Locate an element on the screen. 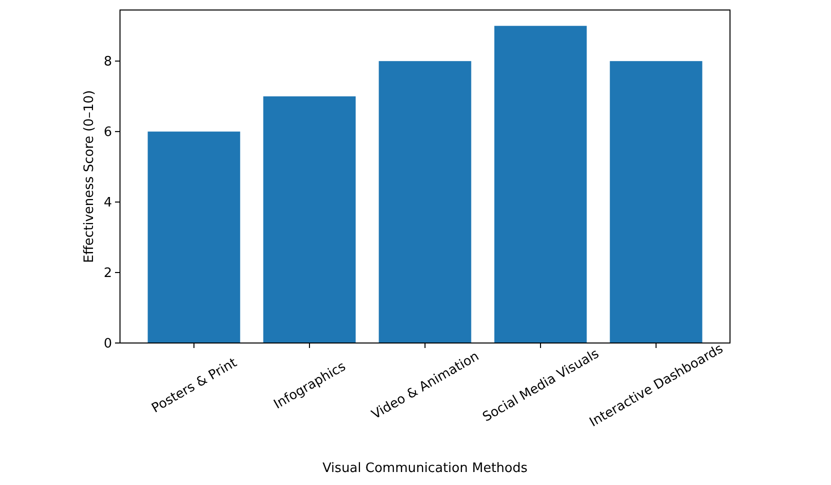 Image resolution: width=831 pixels, height=485 pixels. y-tick-label: 6 is located at coordinates (108, 132).